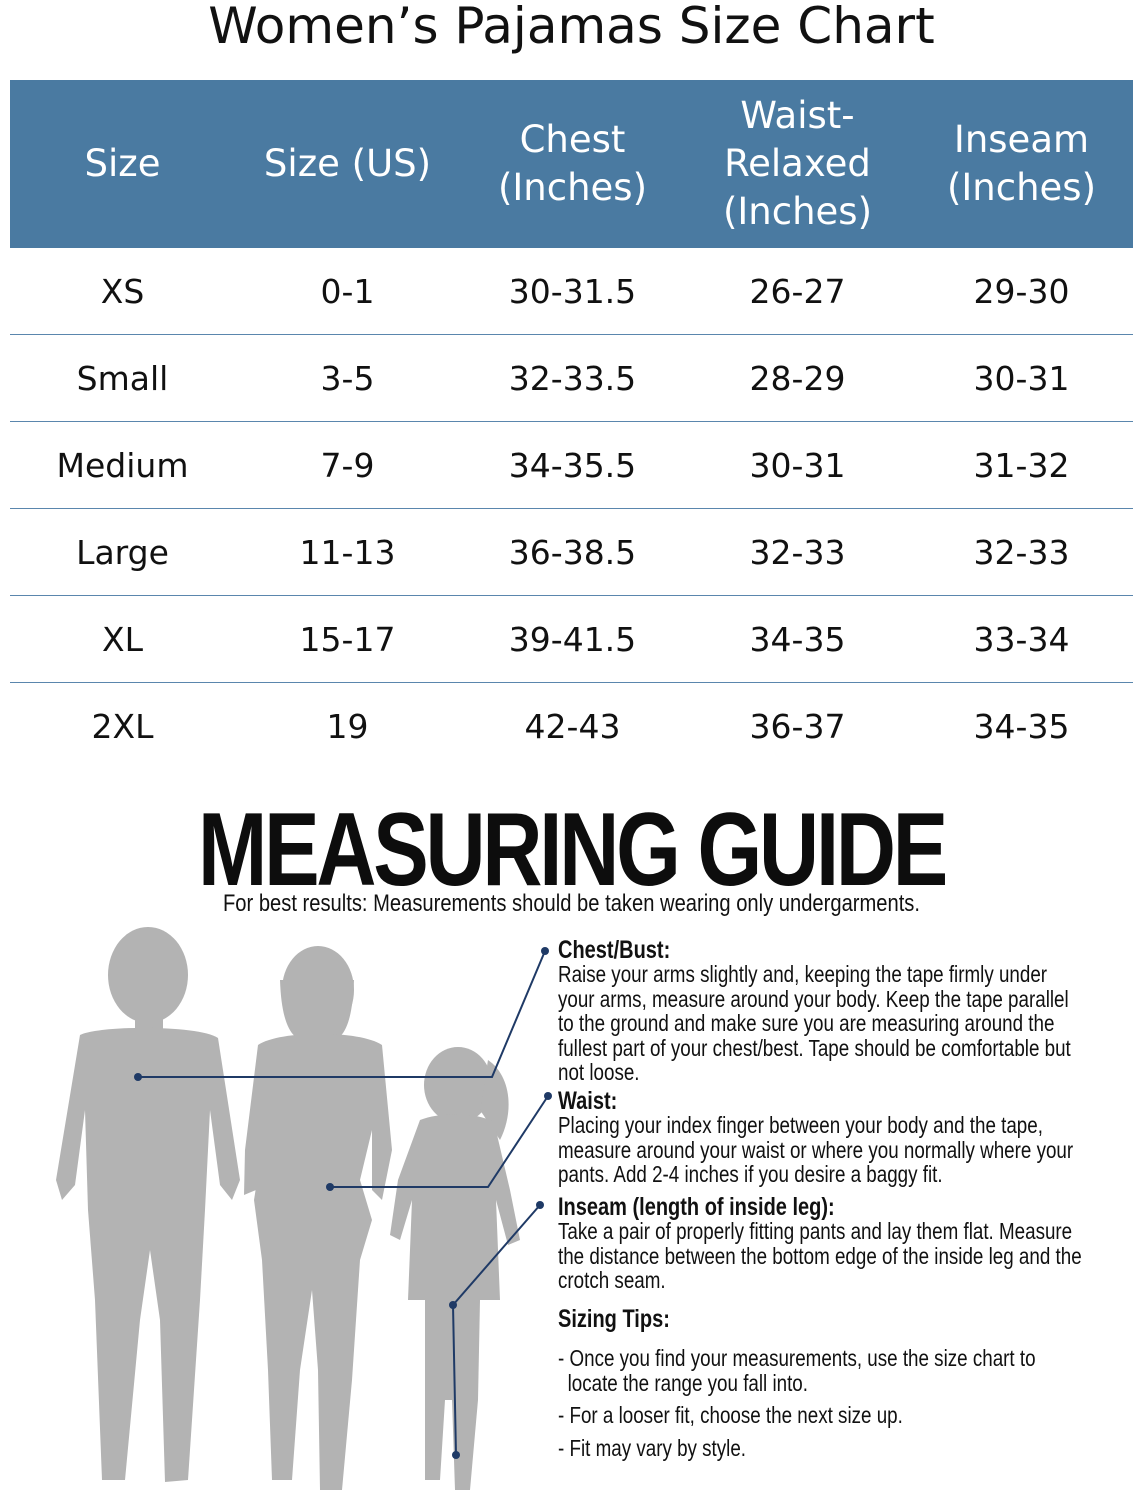 The width and height of the screenshot is (1143, 1500). Describe the element at coordinates (122, 378) in the screenshot. I see `cell-size: Small` at that location.